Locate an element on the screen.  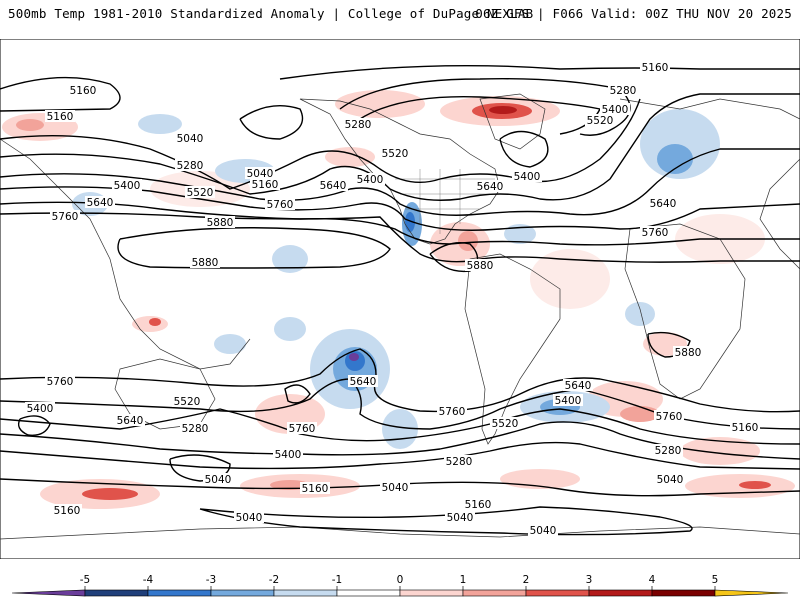
contour-5400-south is located at coordinates (400, 440).